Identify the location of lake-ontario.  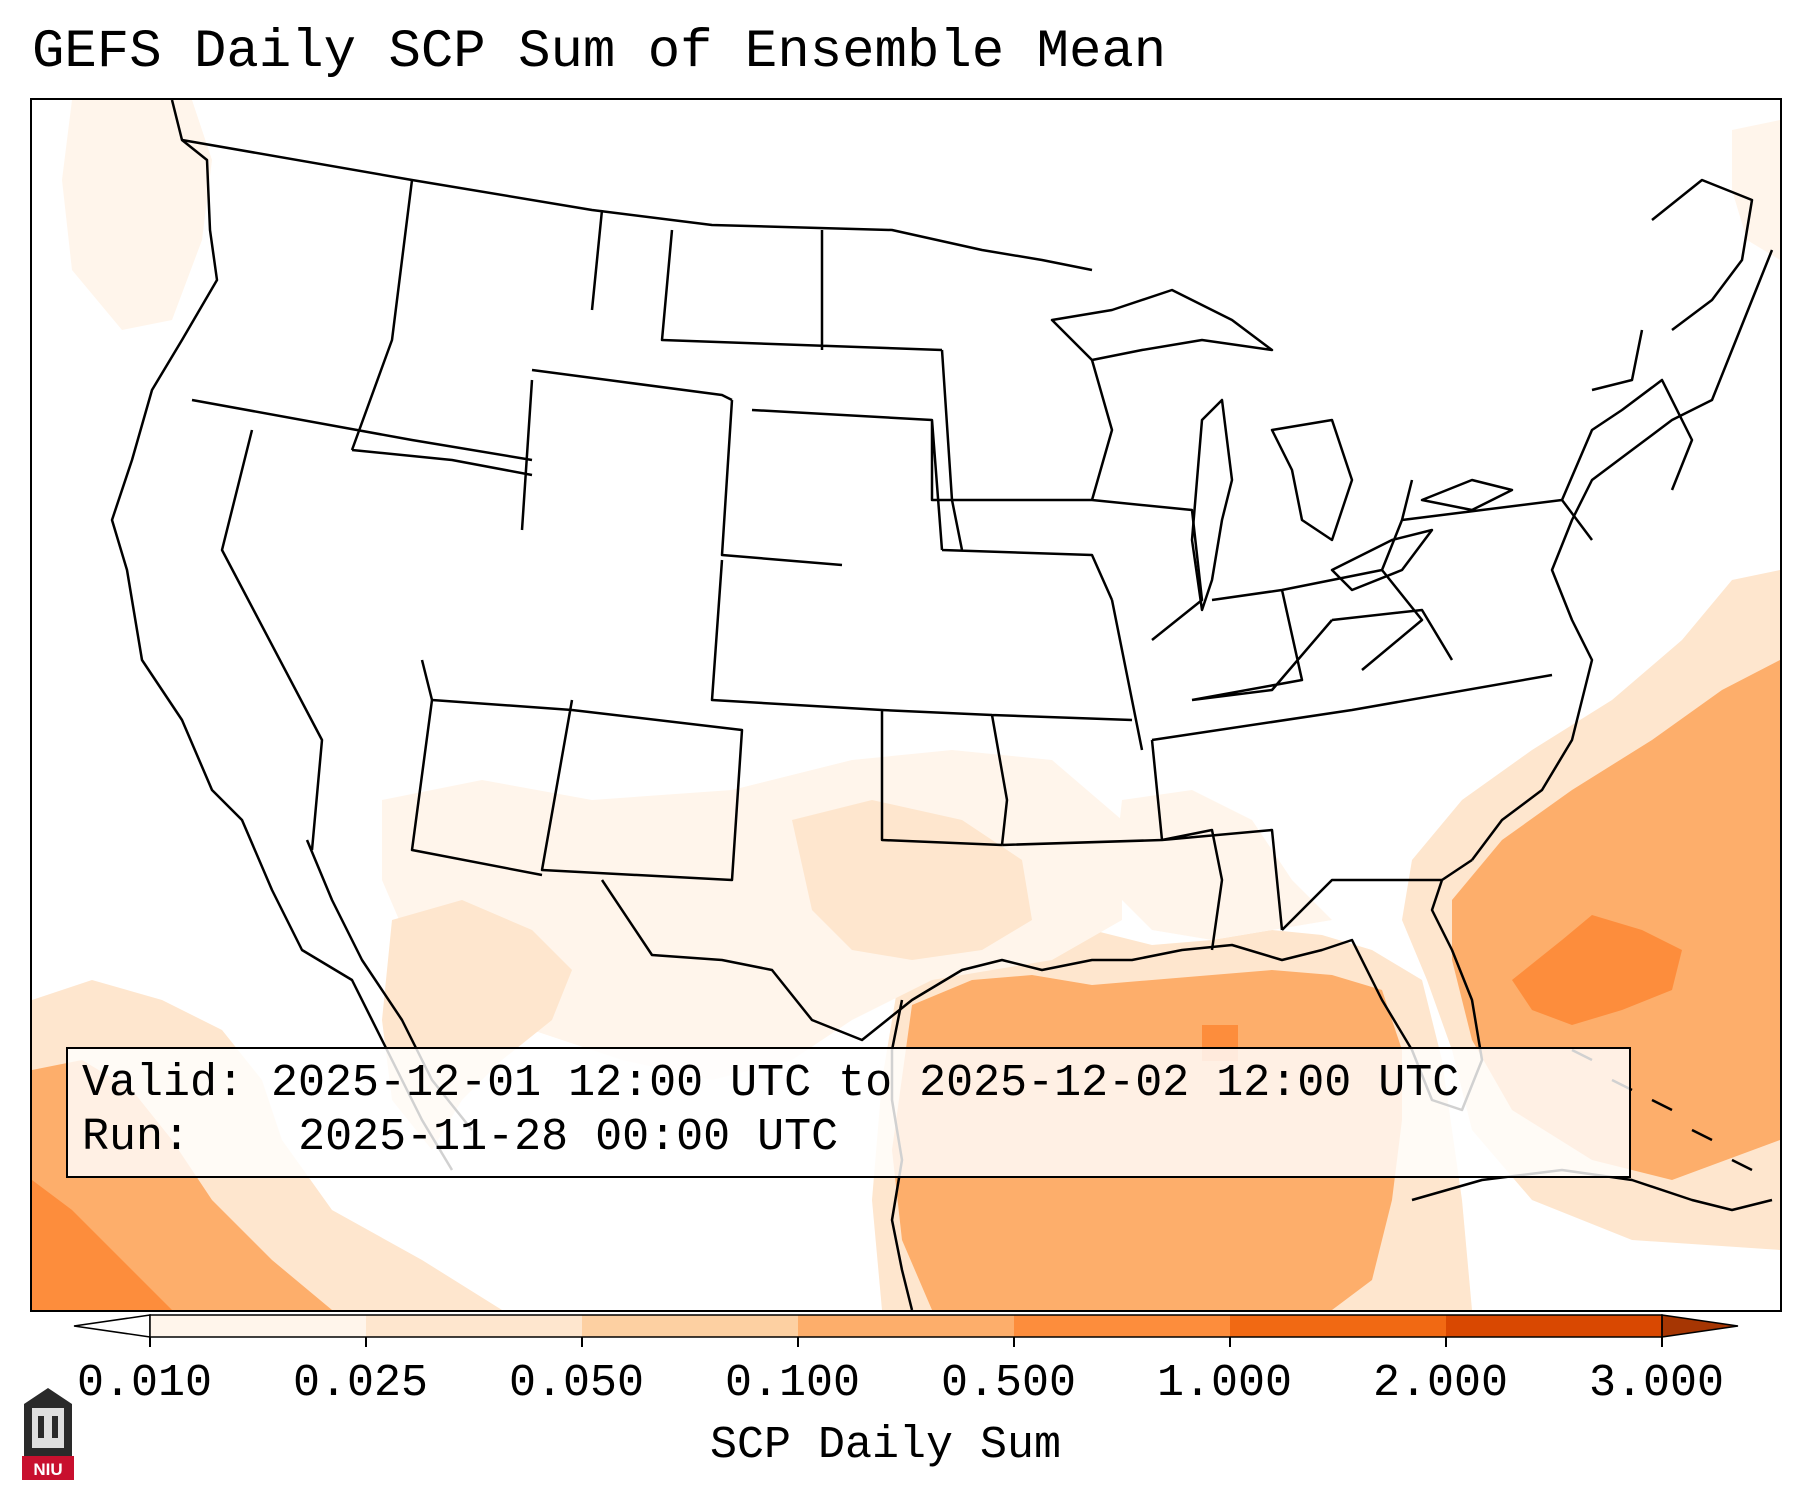
(1467, 495).